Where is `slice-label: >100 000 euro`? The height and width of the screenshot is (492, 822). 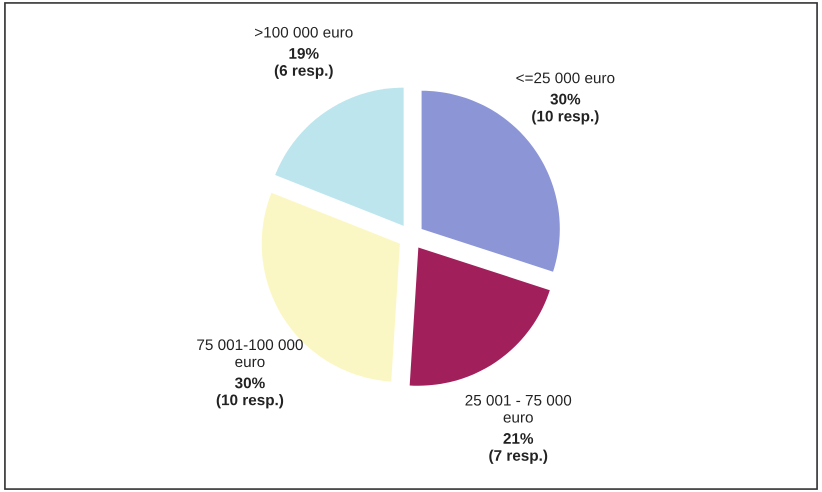
slice-label: >100 000 euro is located at coordinates (304, 32).